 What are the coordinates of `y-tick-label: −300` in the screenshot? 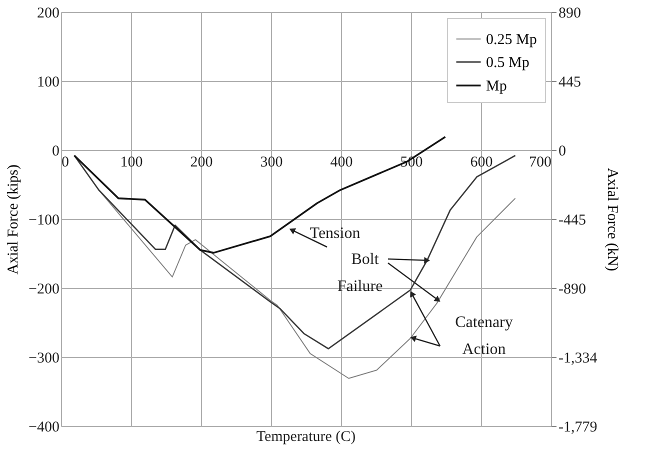 It's located at (44, 358).